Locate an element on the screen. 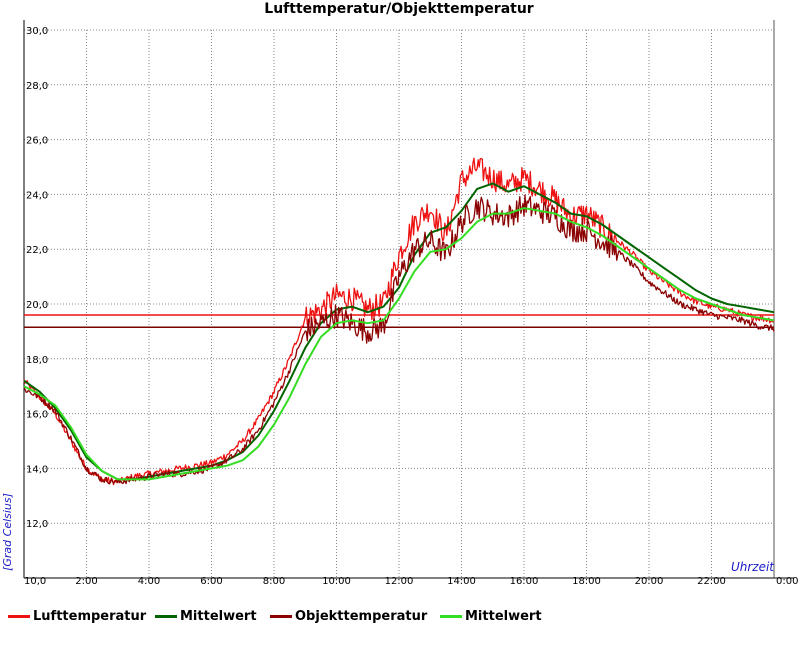 Image resolution: width=800 pixels, height=650 pixels. x-axis-label: Uhrzeit is located at coordinates (753, 567).